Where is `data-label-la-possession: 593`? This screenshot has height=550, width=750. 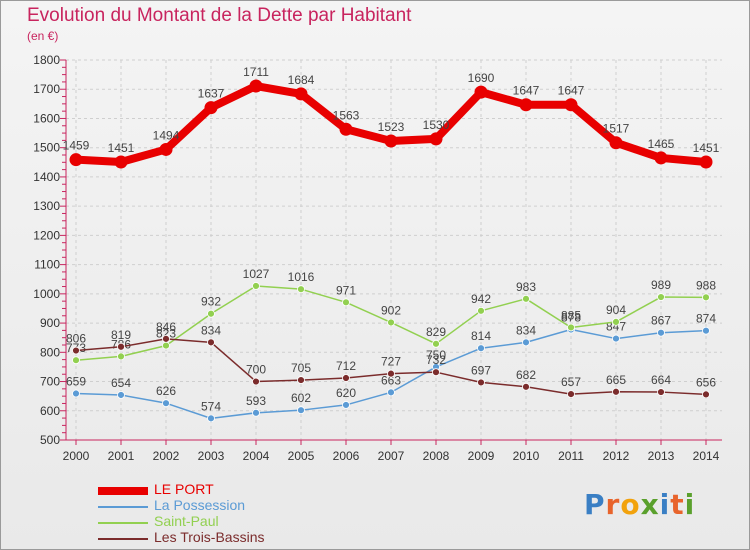 data-label-la-possession: 593 is located at coordinates (256, 401).